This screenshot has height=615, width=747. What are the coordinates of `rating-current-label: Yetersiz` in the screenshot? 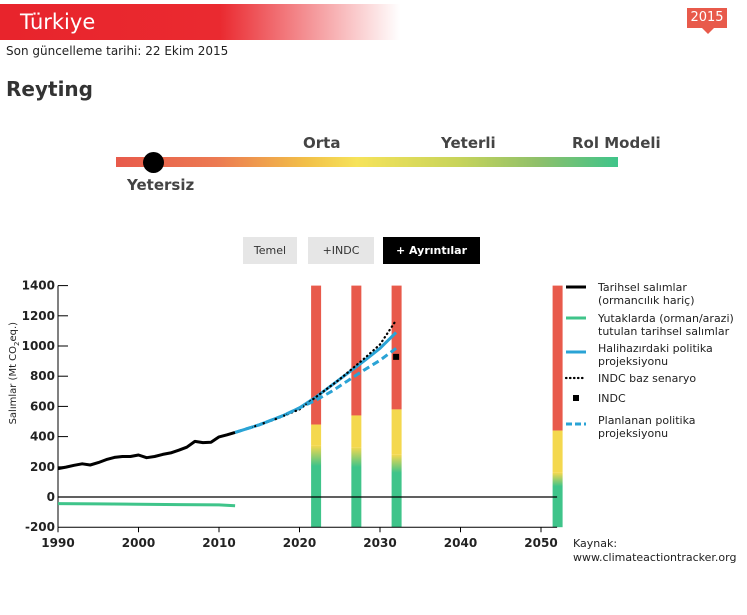 It's located at (161, 185).